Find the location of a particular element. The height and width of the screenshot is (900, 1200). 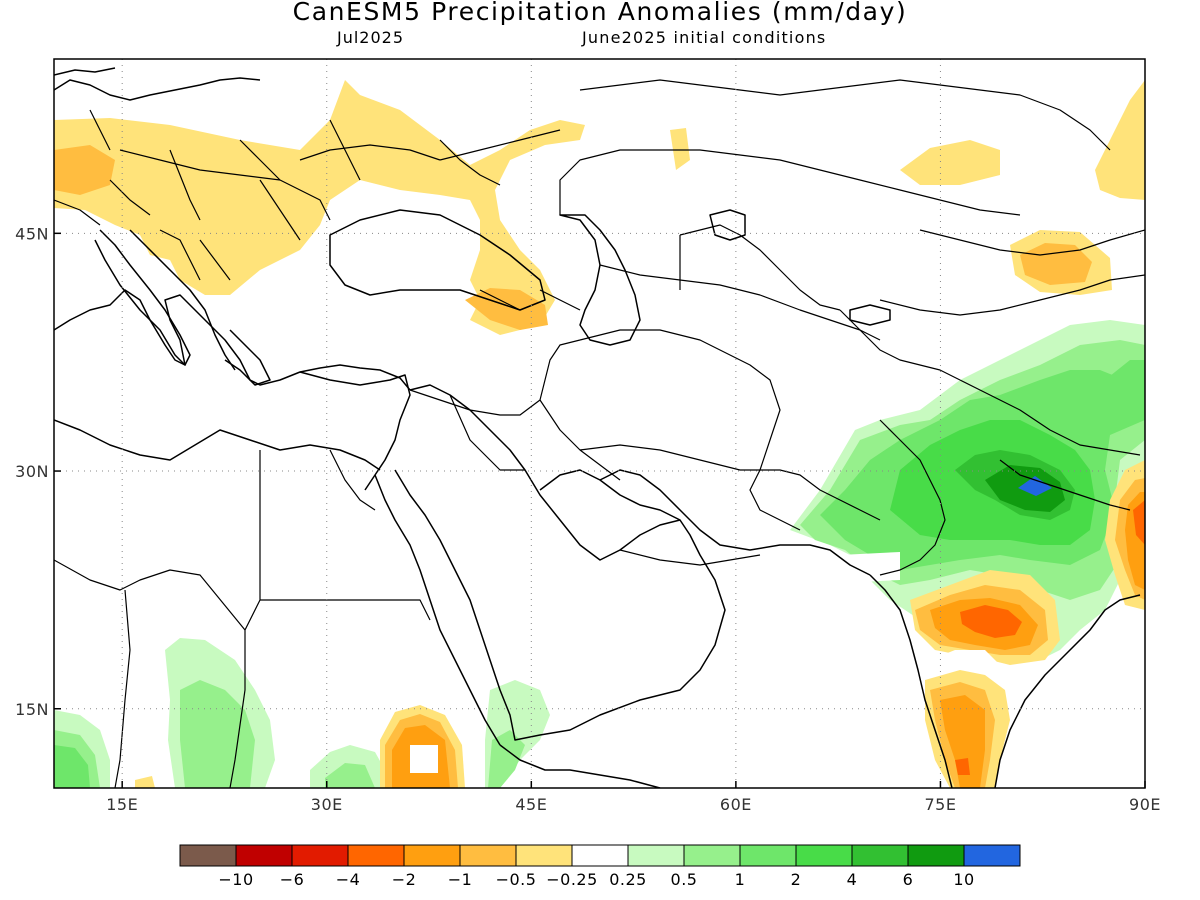

colorbar-label: −6 is located at coordinates (292, 879).